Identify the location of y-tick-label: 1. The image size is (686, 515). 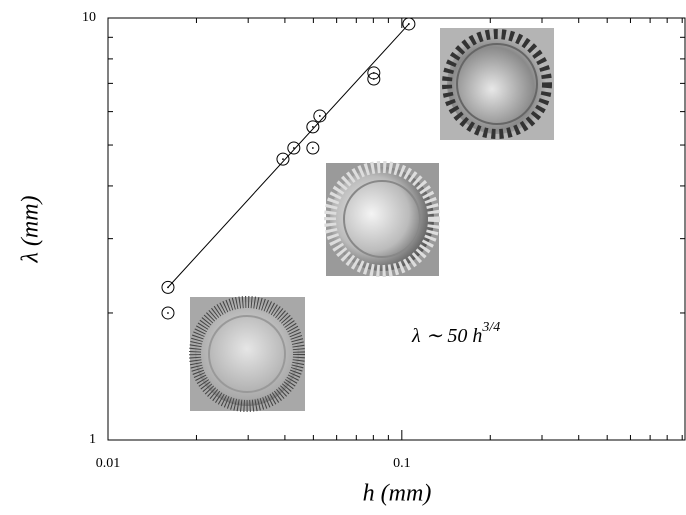
(92, 439).